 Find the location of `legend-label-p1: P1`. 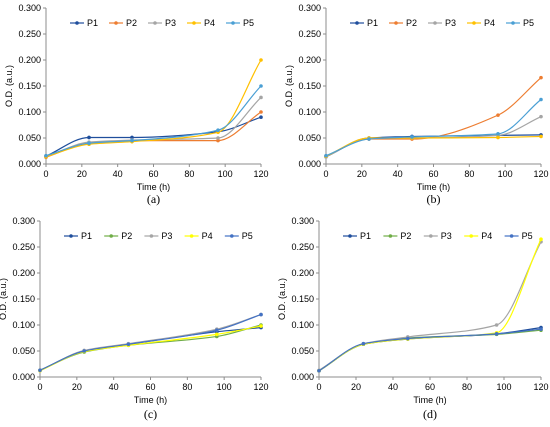

legend-label-p1: P1 is located at coordinates (365, 236).